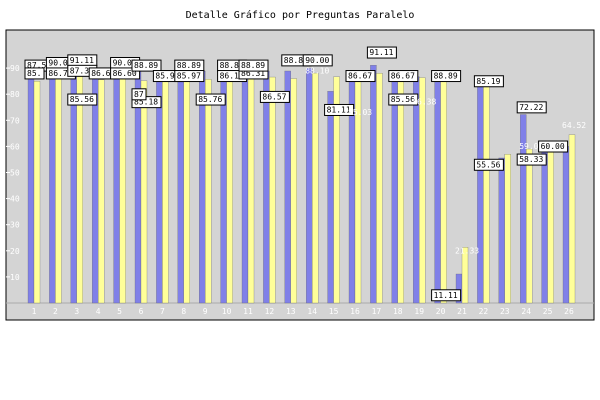 The width and height of the screenshot is (600, 400). I want to click on x-tick-label: 12, so click(270, 311).